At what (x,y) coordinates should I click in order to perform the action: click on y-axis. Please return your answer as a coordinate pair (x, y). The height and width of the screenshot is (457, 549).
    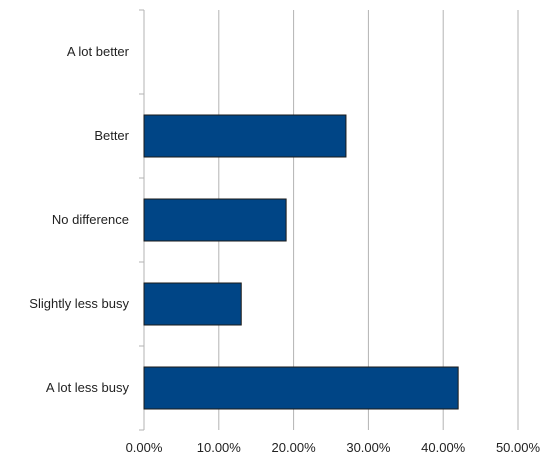
    Looking at the image, I should click on (142, 220).